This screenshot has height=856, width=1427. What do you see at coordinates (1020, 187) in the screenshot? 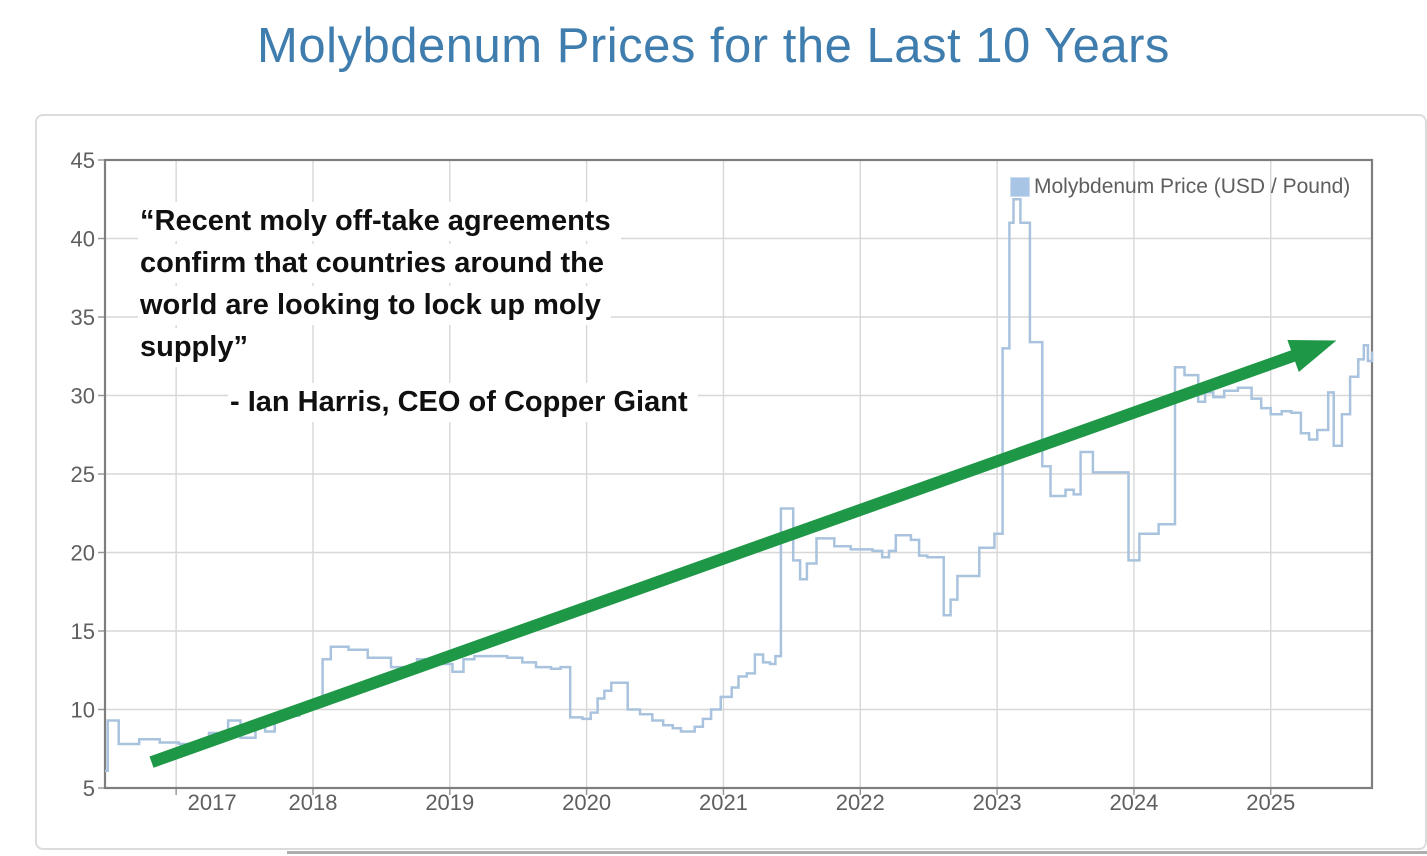
I see `legend-swatch-icon` at bounding box center [1020, 187].